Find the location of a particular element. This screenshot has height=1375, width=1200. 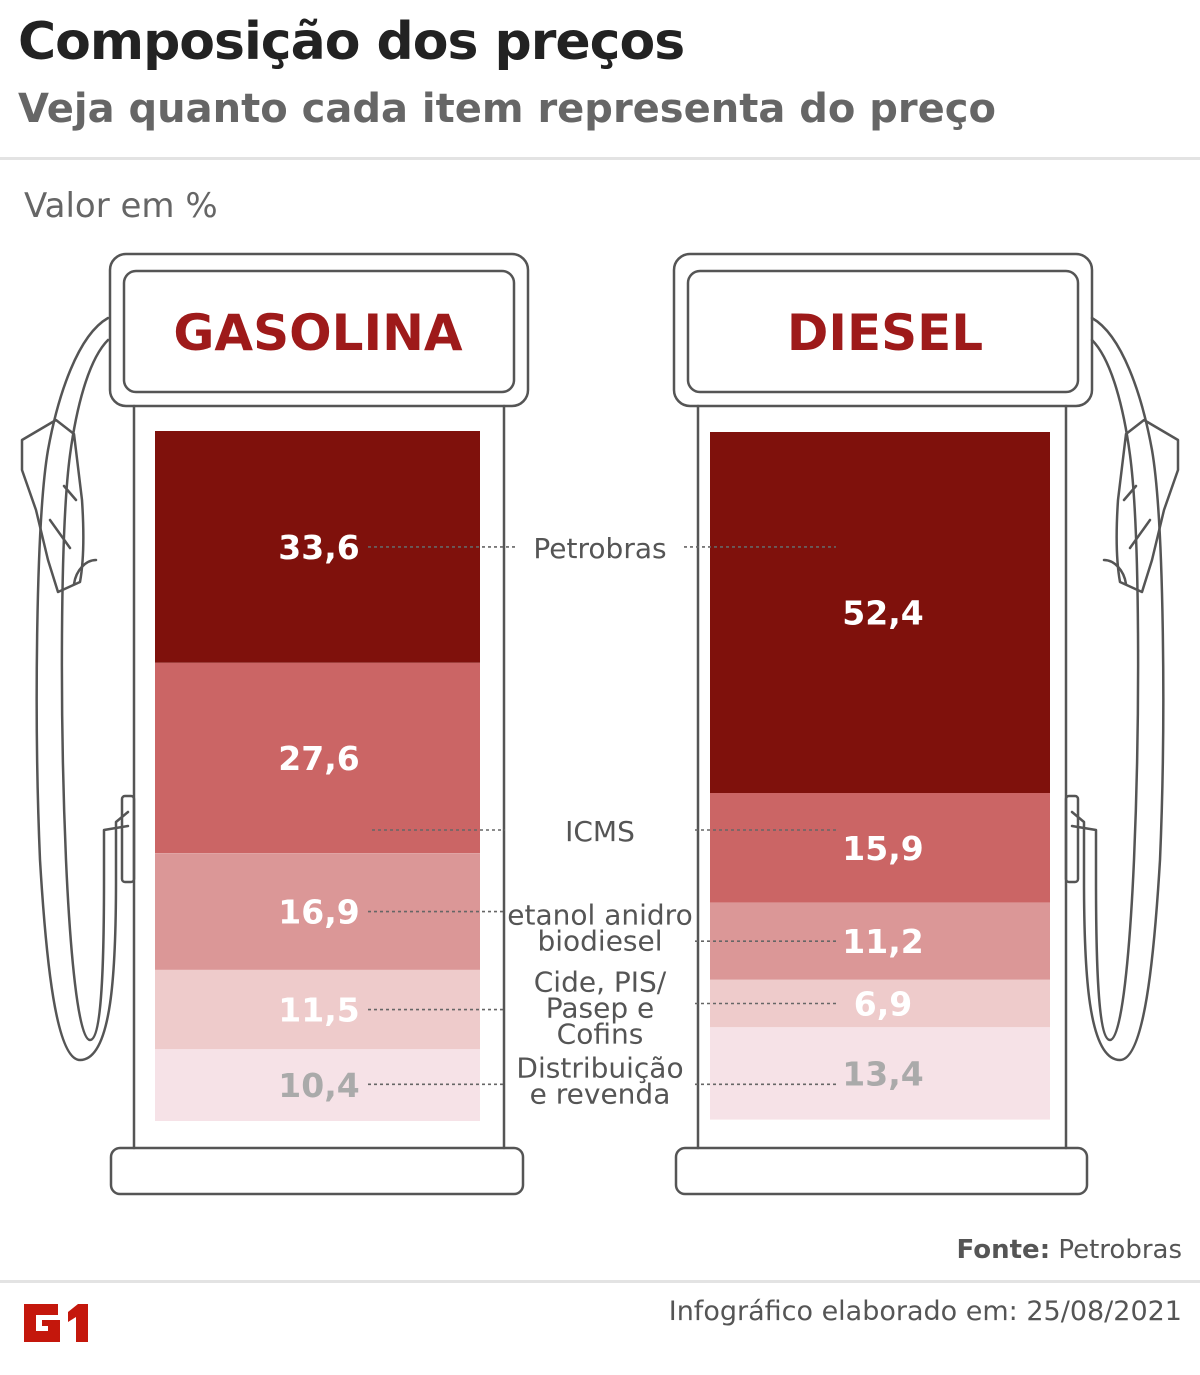

bar-gasolina-cide-pis-pasep-e-cofins is located at coordinates (317, 1009).